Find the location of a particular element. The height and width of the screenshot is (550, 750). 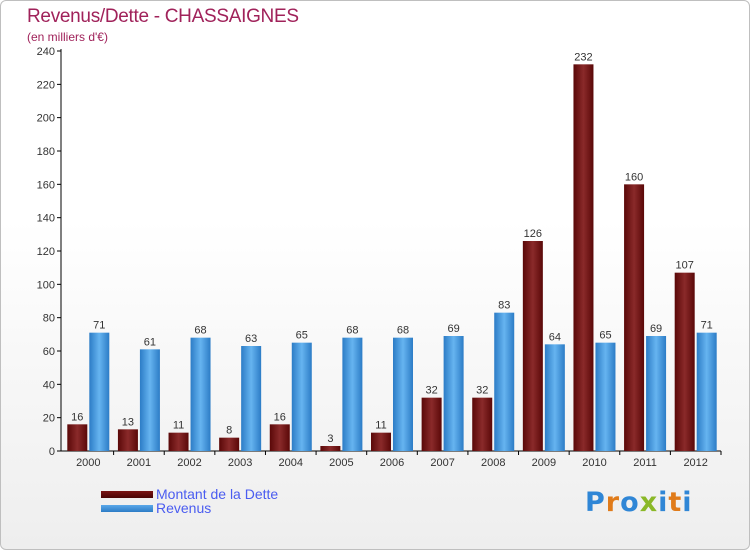

y-tick-label: 20 is located at coordinates (49, 419).